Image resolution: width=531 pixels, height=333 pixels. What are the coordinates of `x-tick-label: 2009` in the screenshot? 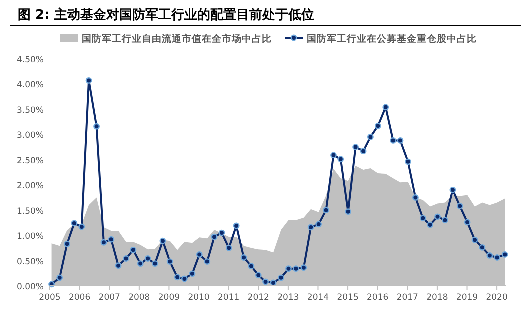 It's located at (169, 298).